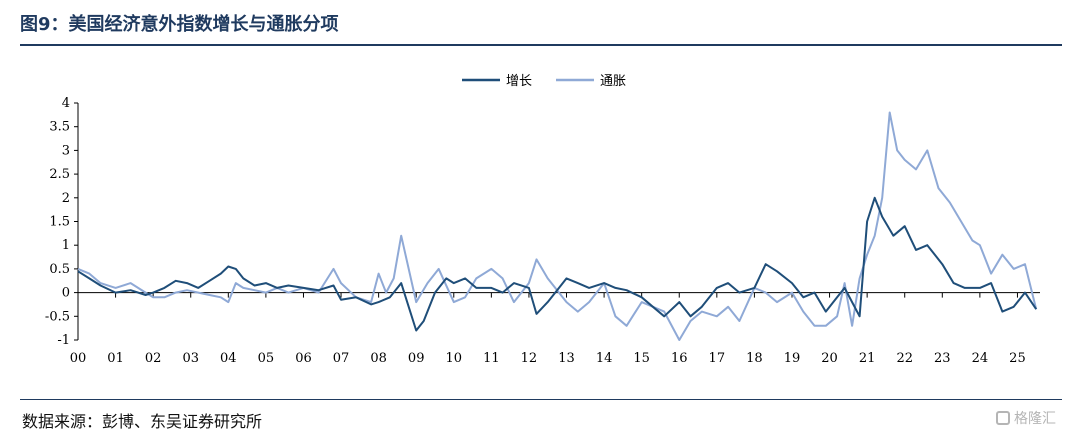 The image size is (1080, 437). I want to click on x-tick-label: 06, so click(303, 358).